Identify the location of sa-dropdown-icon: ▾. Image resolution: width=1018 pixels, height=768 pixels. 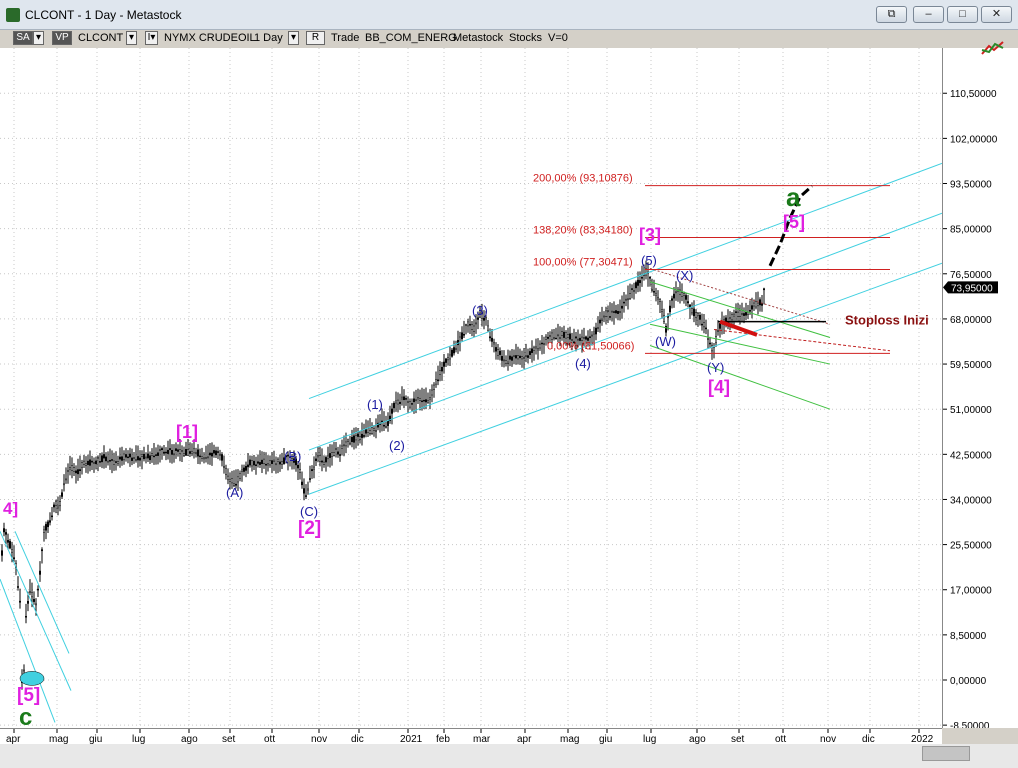
(38, 38).